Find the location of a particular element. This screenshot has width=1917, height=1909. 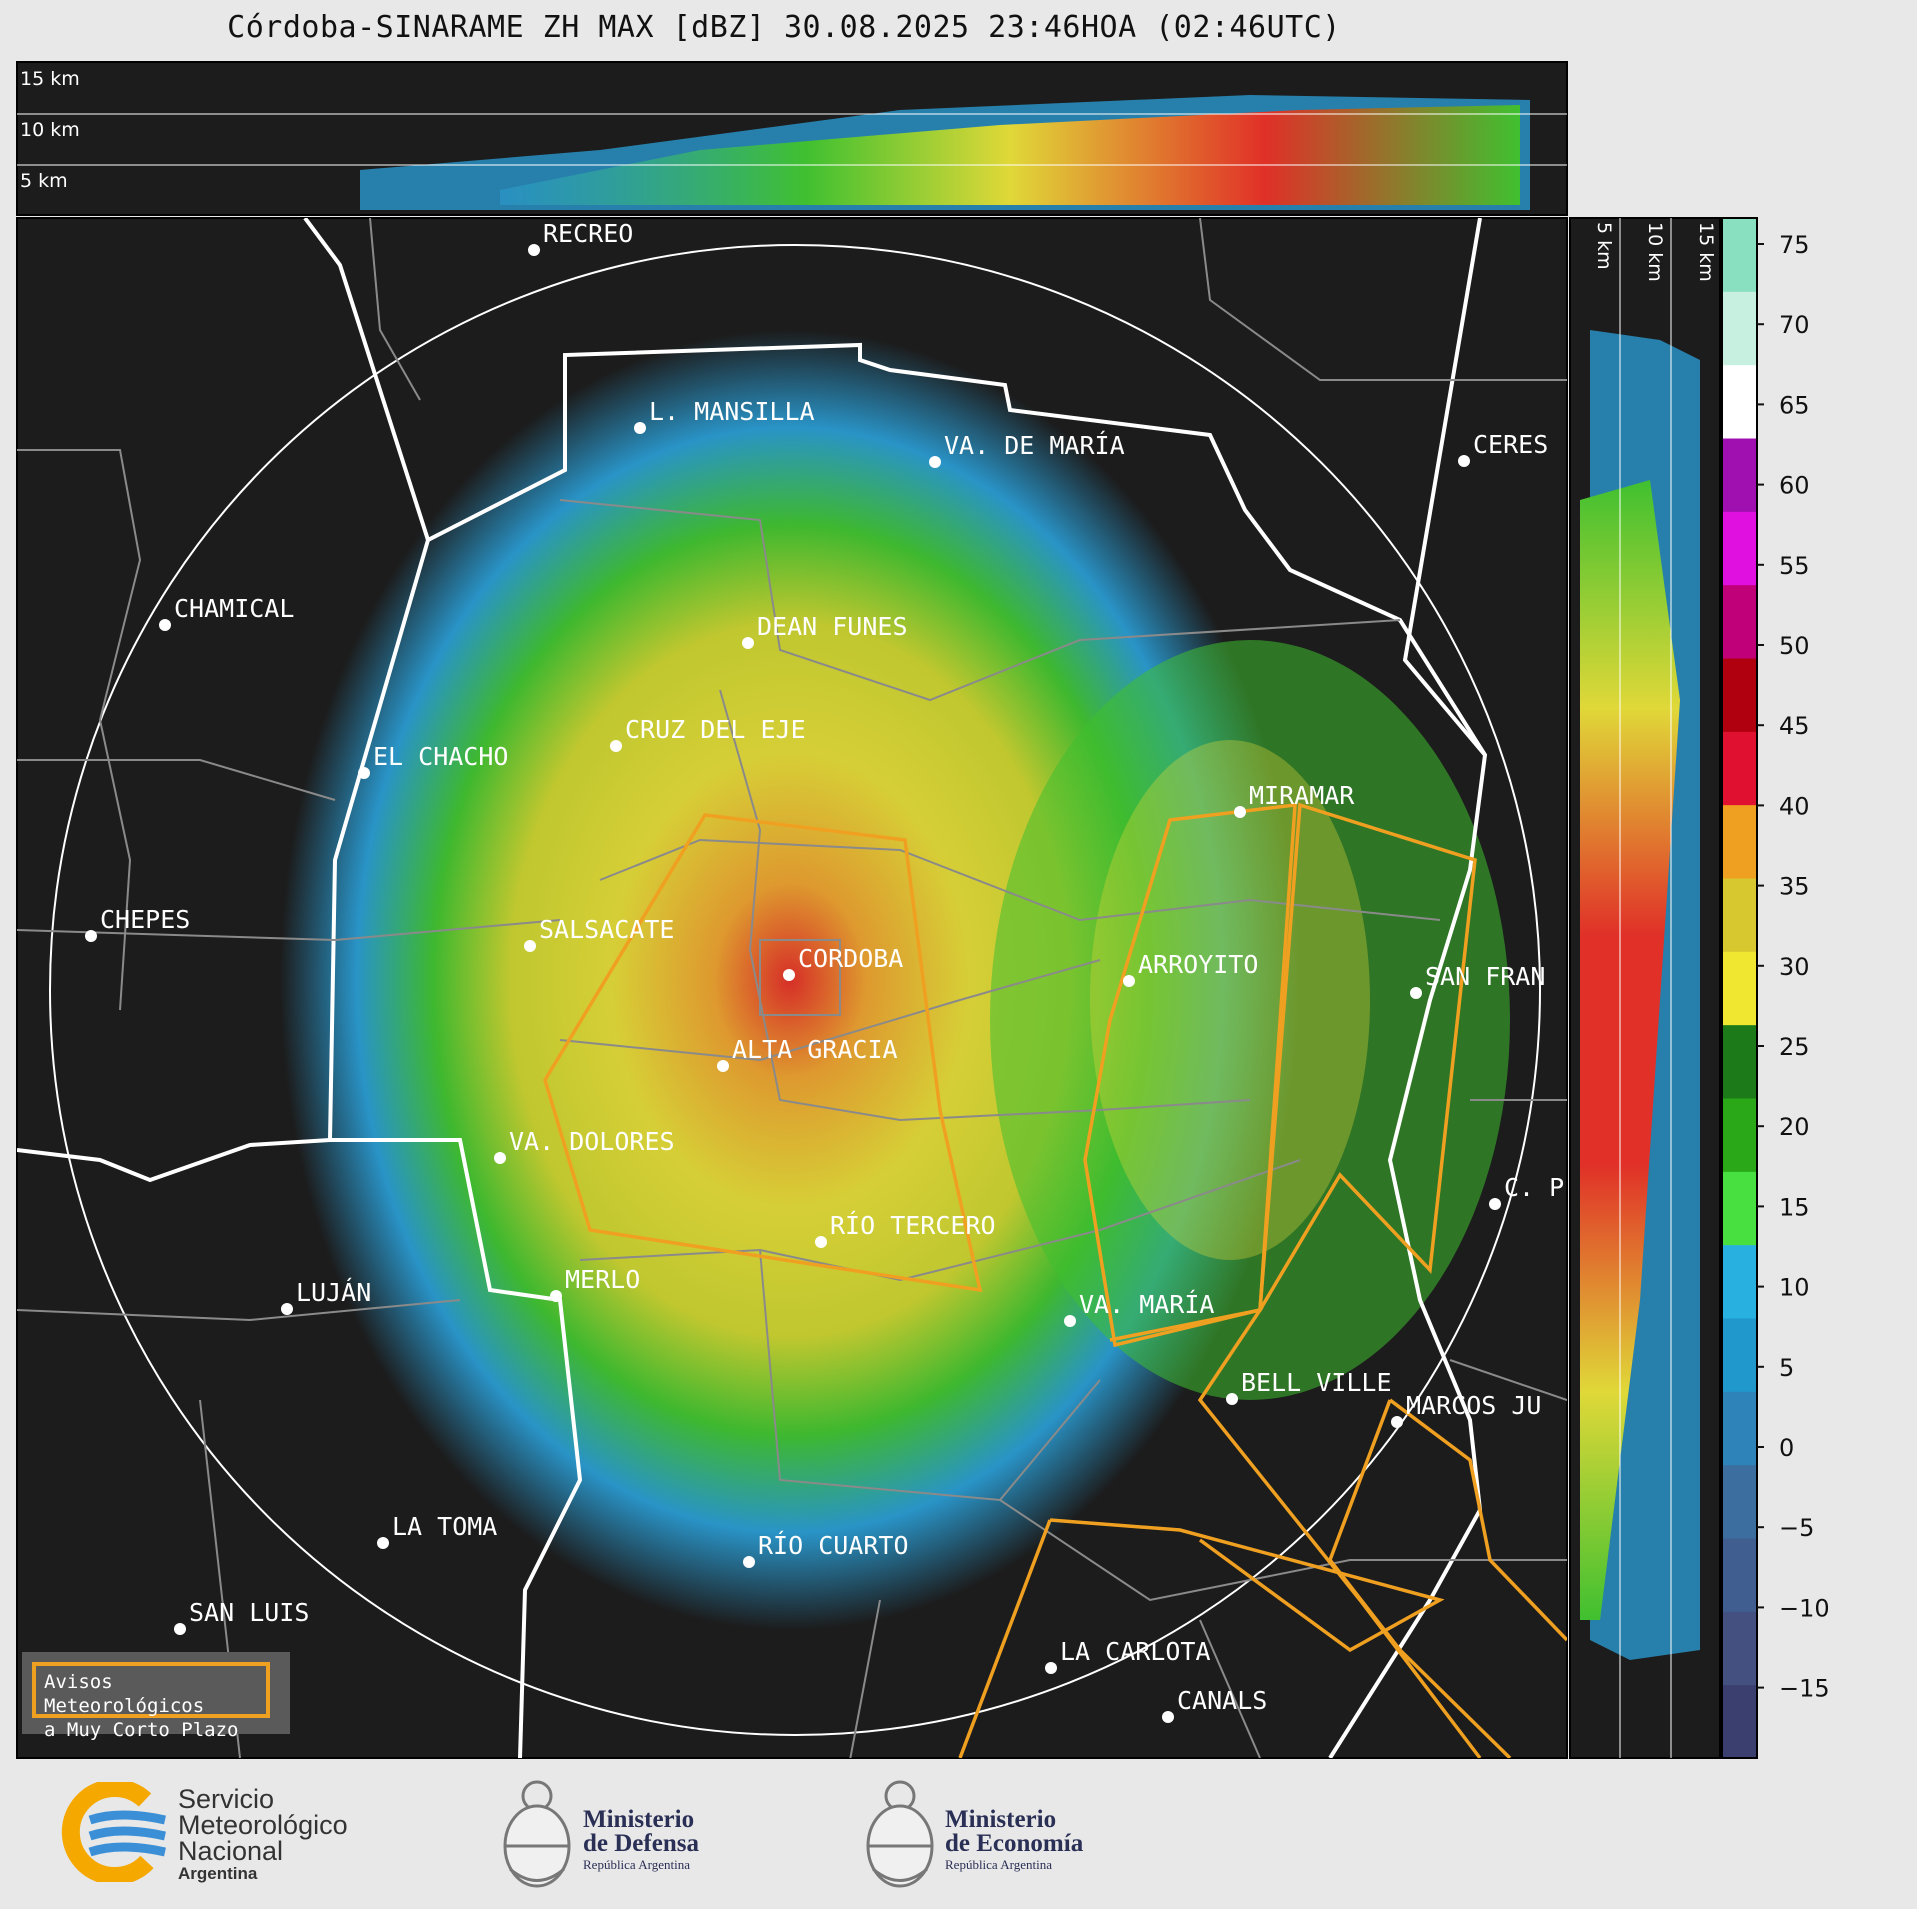

city-va-mar-a: VA. MARÍA is located at coordinates (1139, 1308).